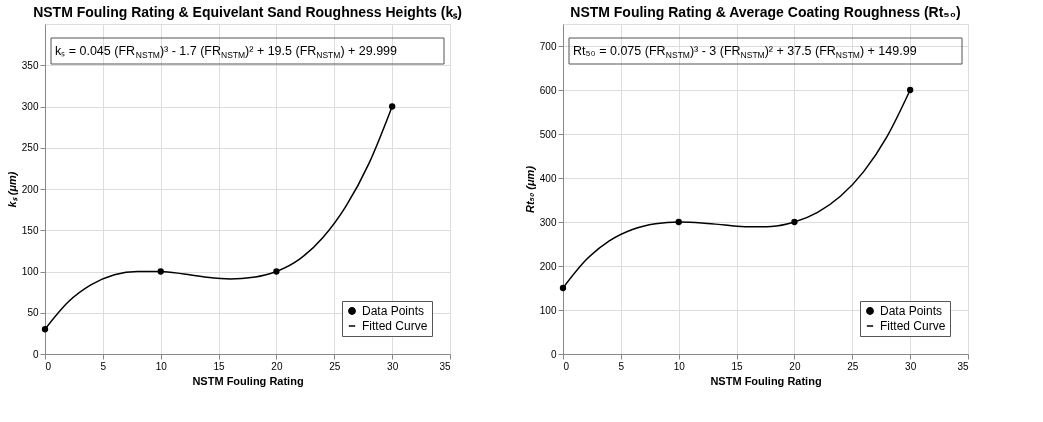 The image size is (1043, 422). What do you see at coordinates (33, 313) in the screenshot?
I see `y-tick-label: 50` at bounding box center [33, 313].